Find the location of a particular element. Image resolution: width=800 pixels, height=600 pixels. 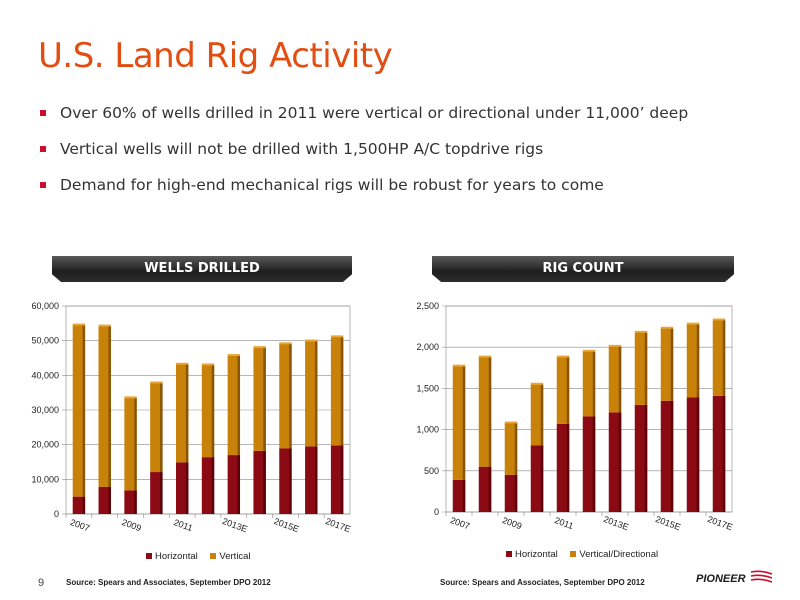

bullet-square-icon is located at coordinates (43, 149).